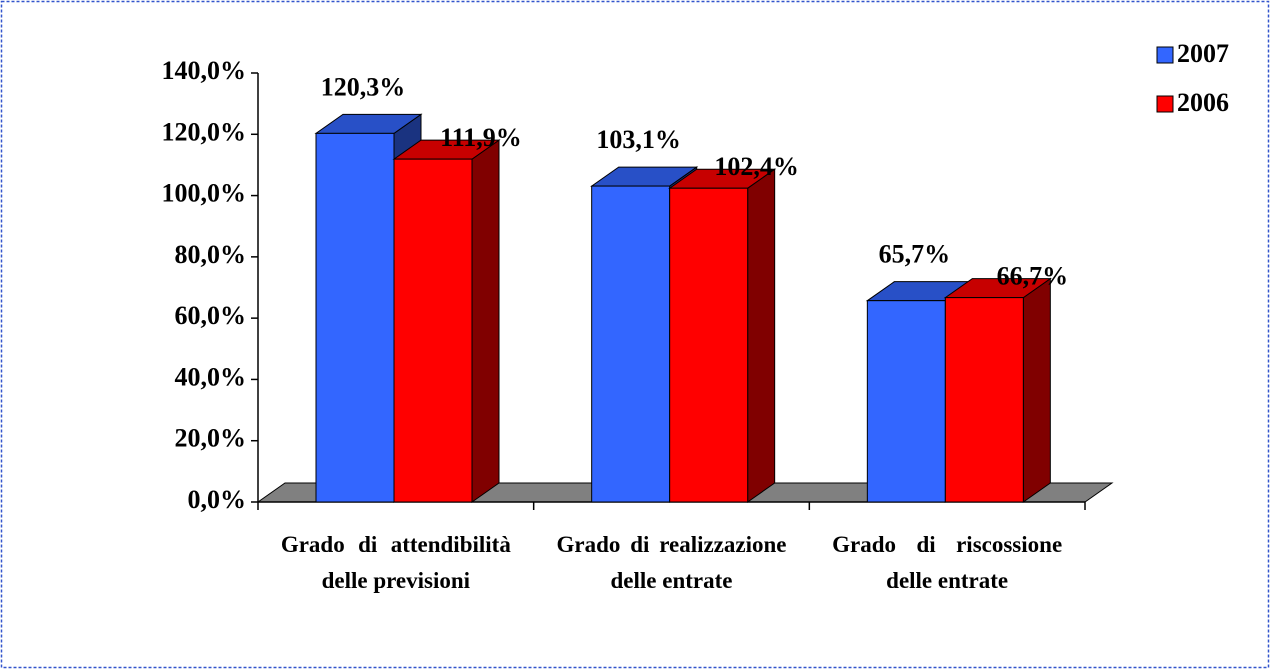  I want to click on y-tick-label: 20,0%, so click(211, 438).